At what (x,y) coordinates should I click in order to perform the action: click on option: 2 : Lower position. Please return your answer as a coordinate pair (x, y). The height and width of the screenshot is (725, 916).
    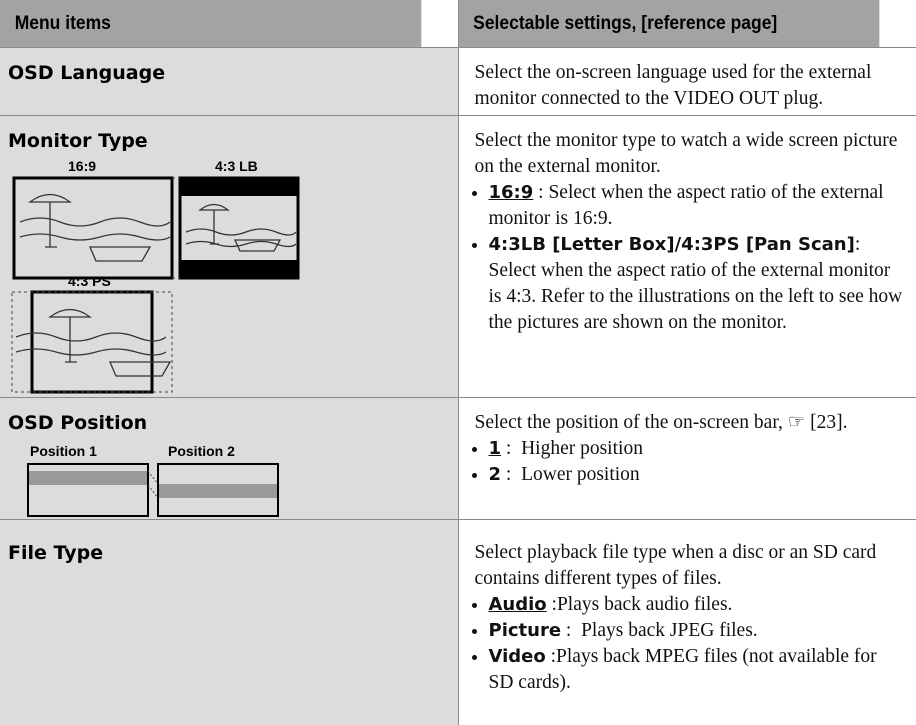
    Looking at the image, I should click on (698, 475).